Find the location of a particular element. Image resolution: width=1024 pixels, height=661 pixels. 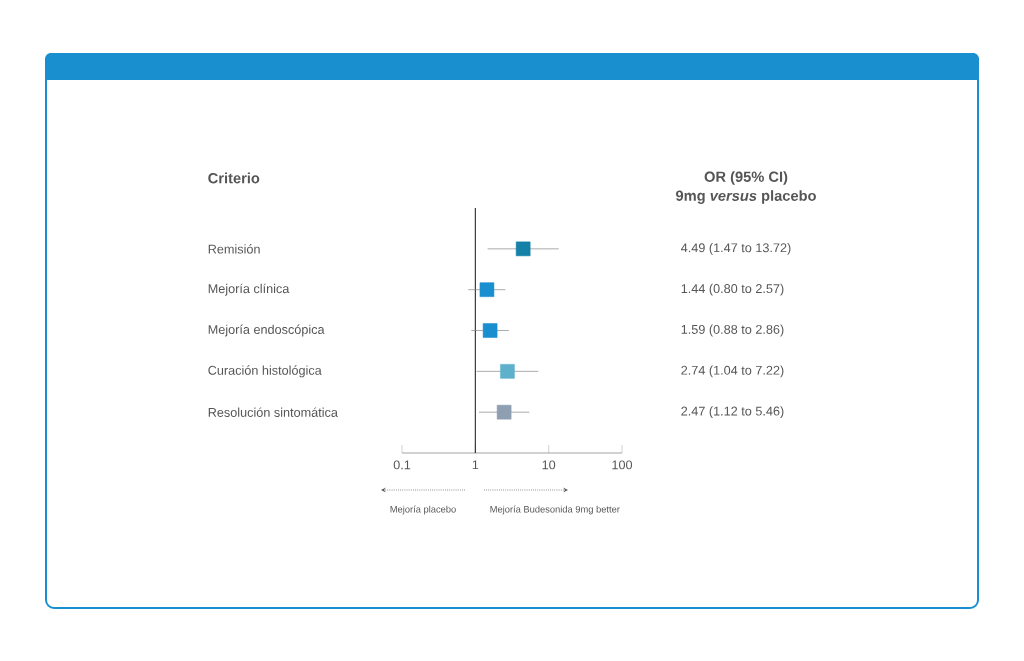

y-tick-label: Remisión is located at coordinates (234, 249).